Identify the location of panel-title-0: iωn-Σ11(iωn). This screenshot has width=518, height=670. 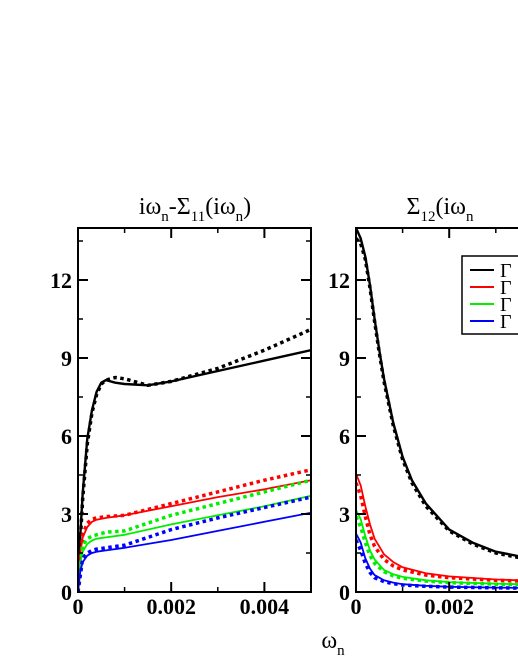
(195, 209).